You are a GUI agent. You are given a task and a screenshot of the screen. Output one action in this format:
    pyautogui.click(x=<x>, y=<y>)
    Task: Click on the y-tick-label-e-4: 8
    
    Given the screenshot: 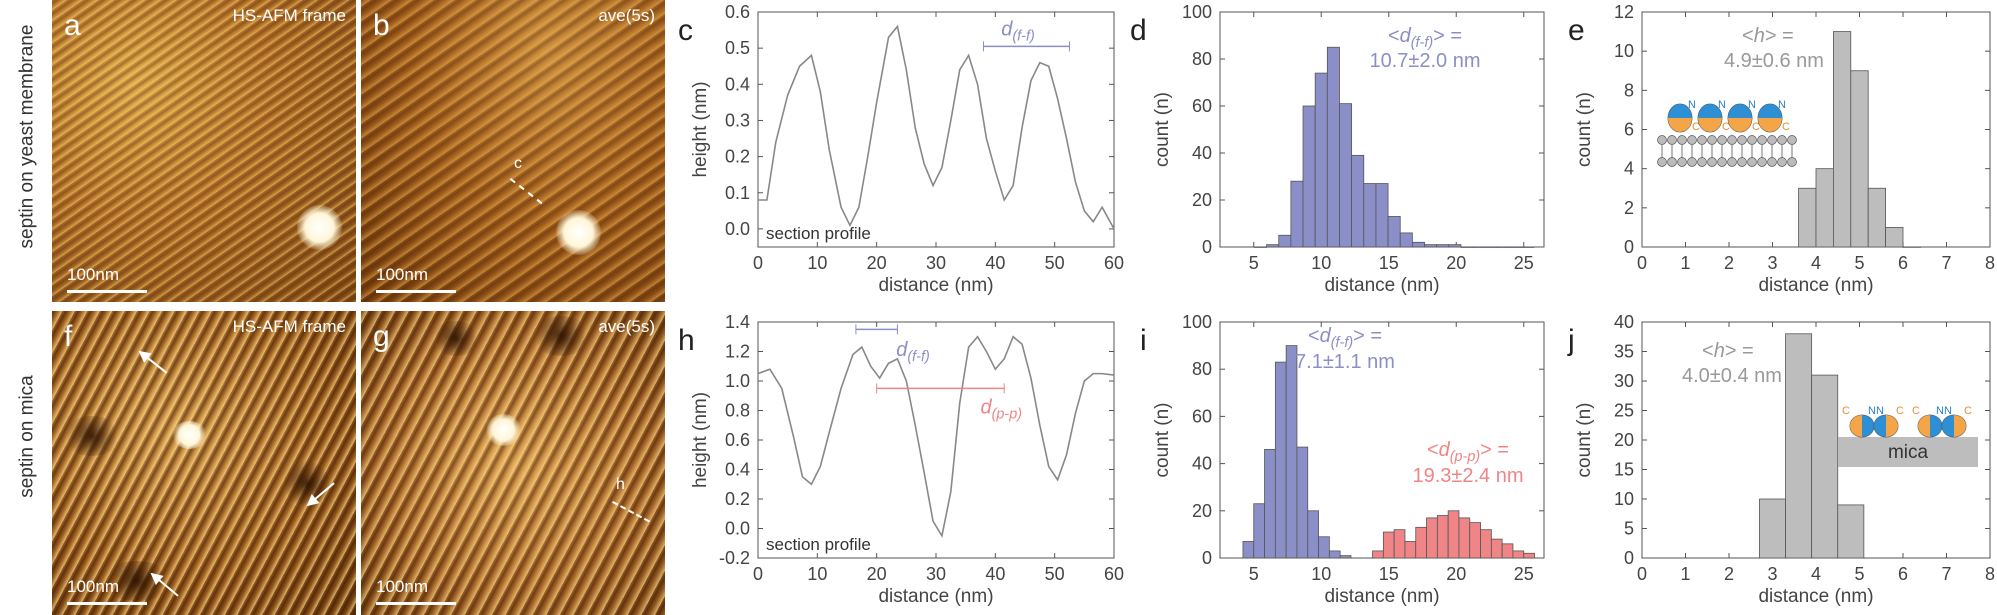 What is the action you would take?
    pyautogui.click(x=1629, y=90)
    